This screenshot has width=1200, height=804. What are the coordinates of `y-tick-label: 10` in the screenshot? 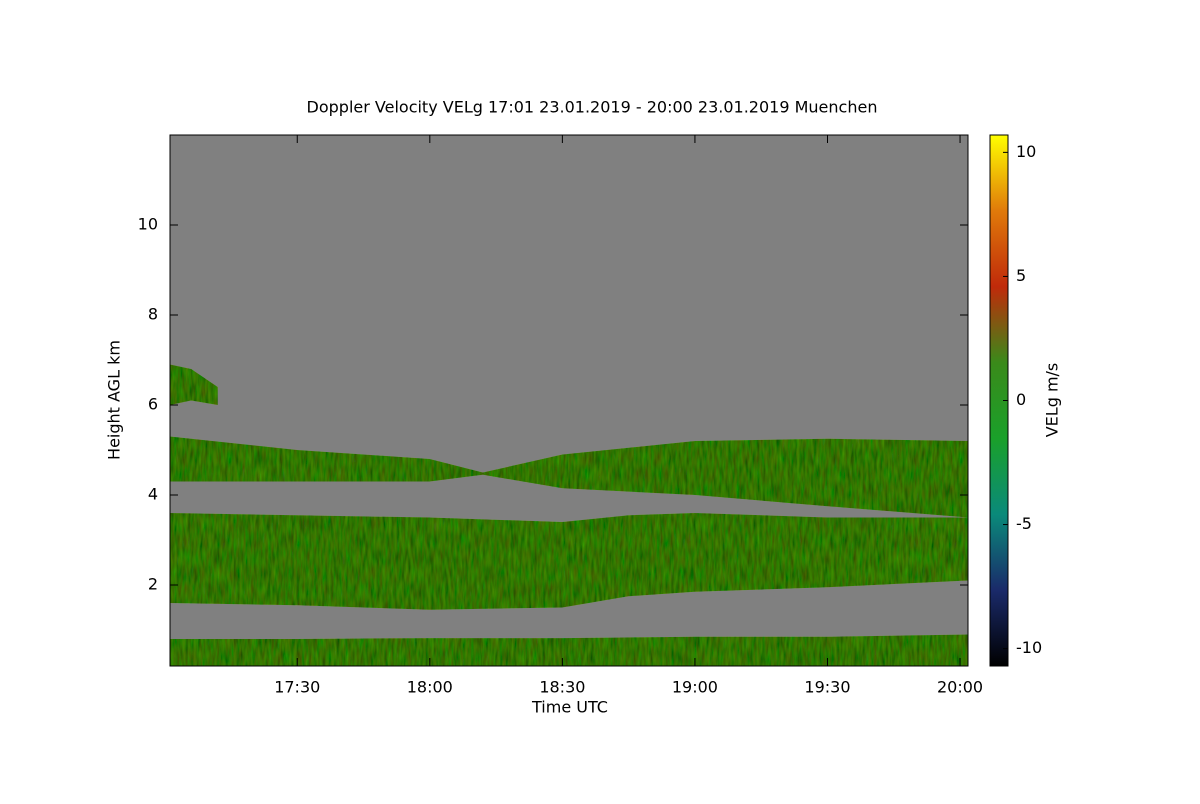 It's located at (148, 224).